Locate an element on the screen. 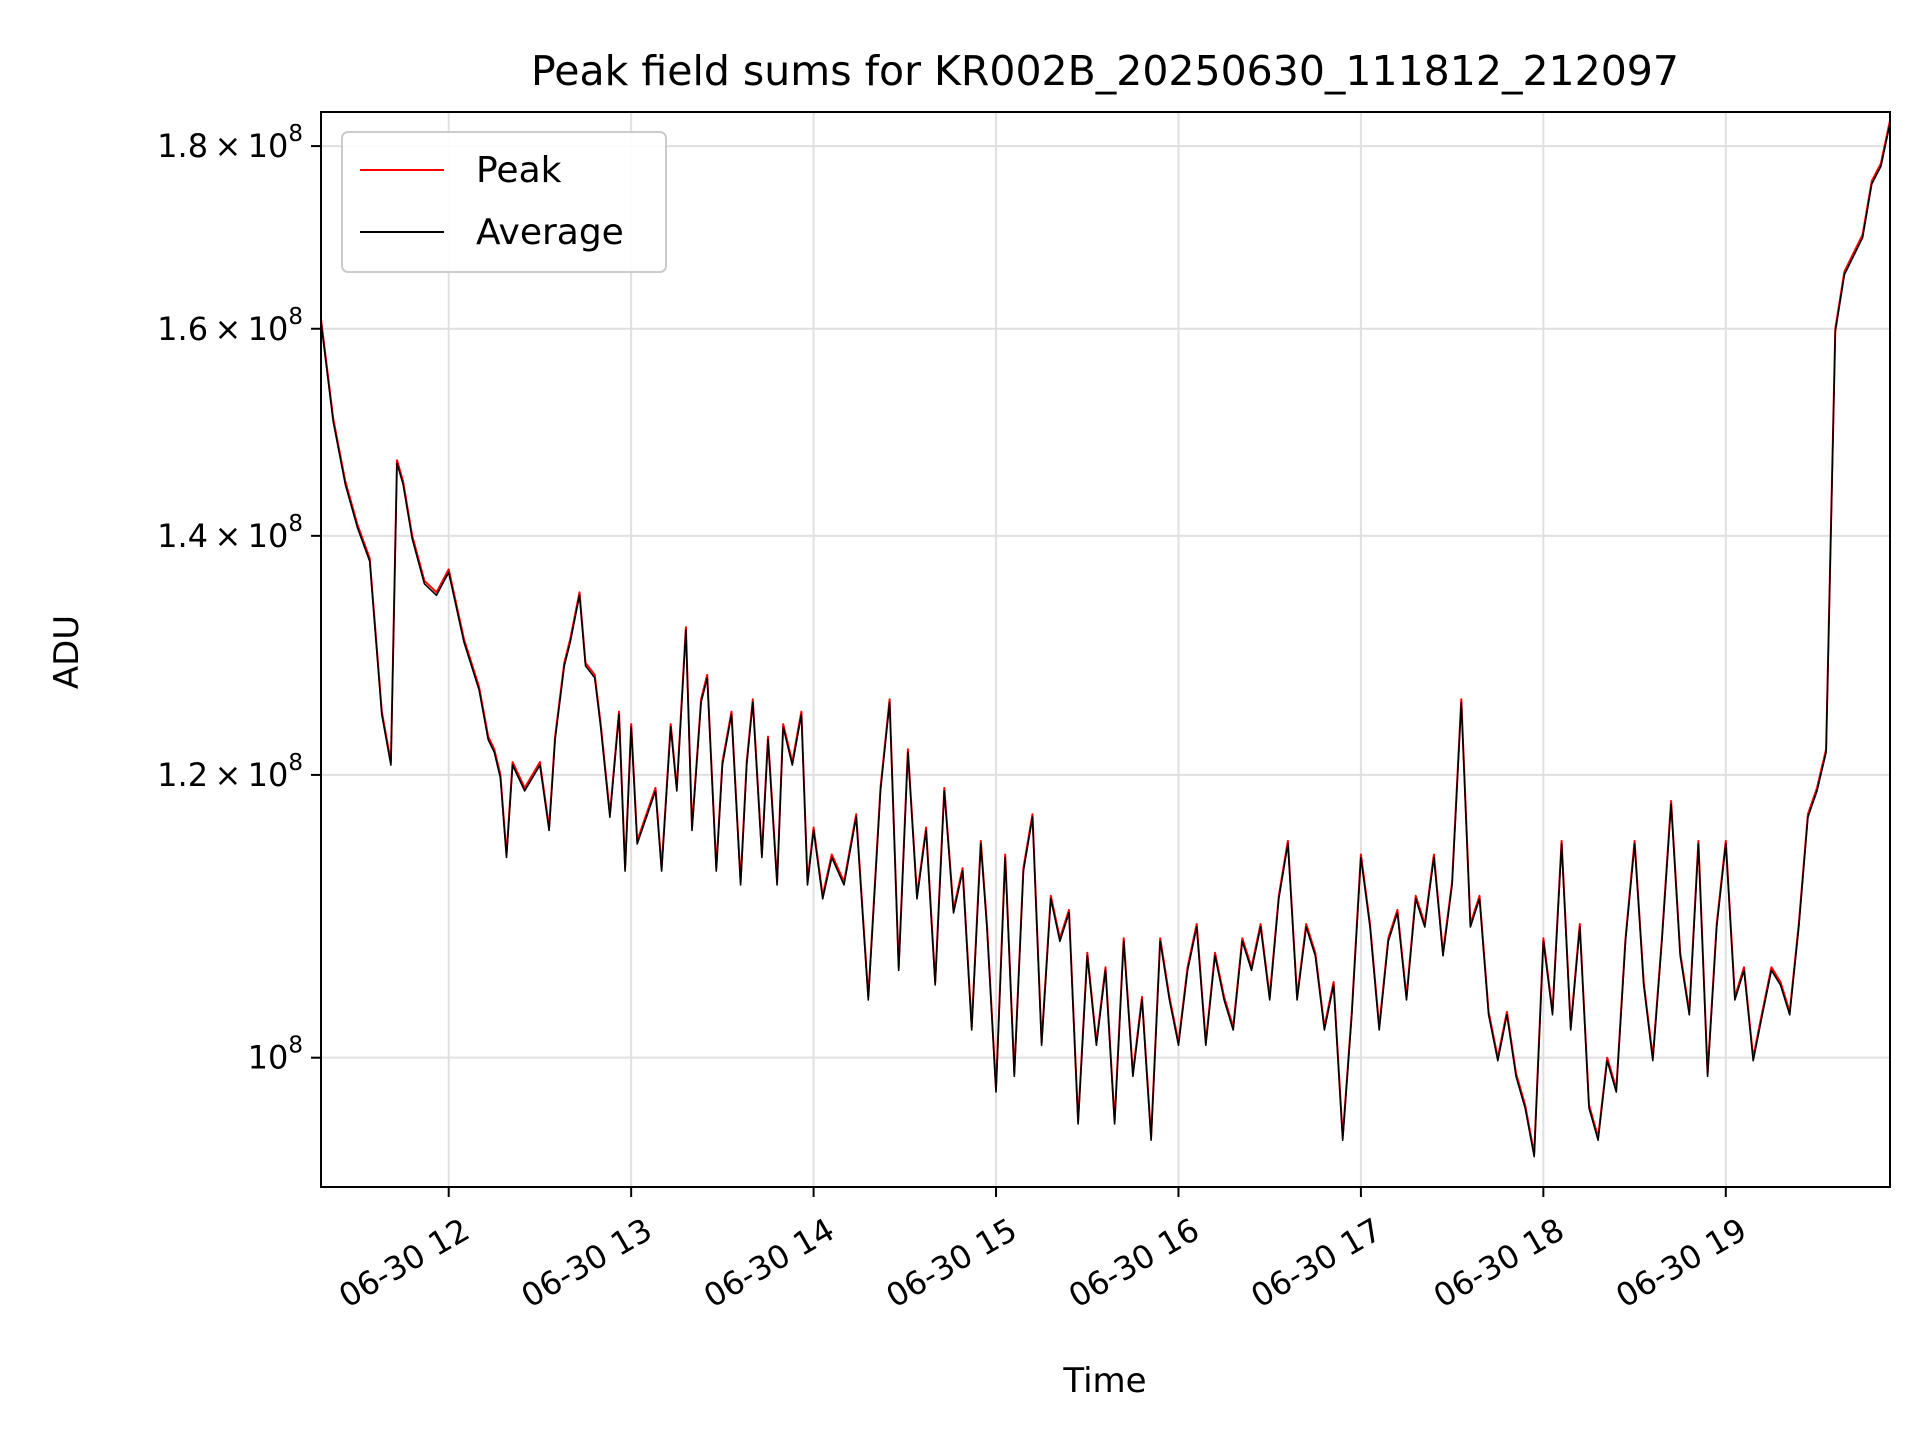 This screenshot has width=1920, height=1440. x-axis-label: Time is located at coordinates (1104, 1381).